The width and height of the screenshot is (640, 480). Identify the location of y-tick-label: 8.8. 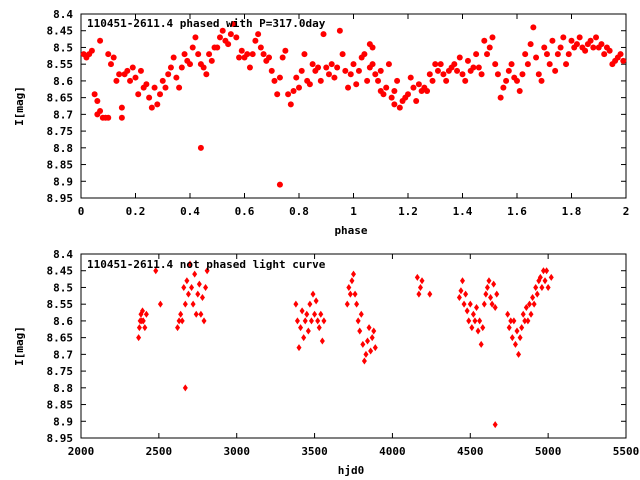
(63, 148).